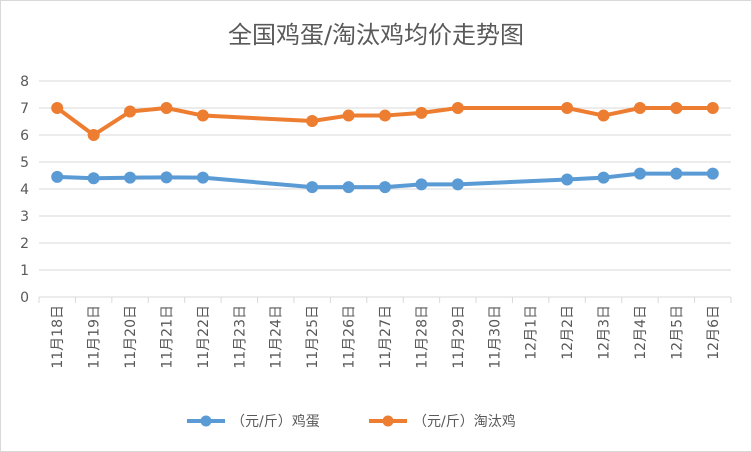  I want to click on y-axis: 0 1 2 3 4 5 6 7 8, so click(24, 190).